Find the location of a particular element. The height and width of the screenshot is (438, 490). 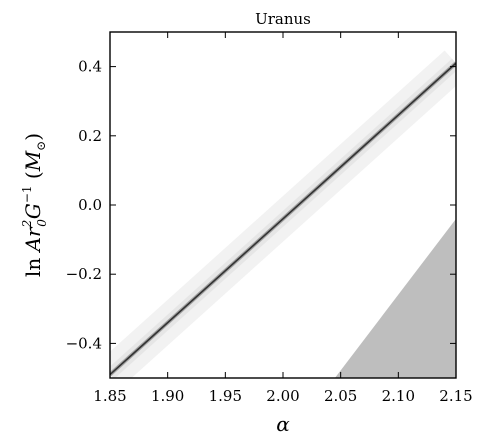

x-tick-label: 2.00 is located at coordinates (282, 396).